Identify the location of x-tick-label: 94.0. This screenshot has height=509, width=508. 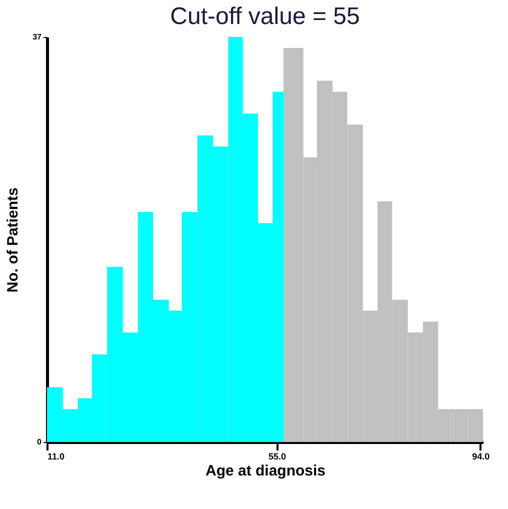
(481, 457).